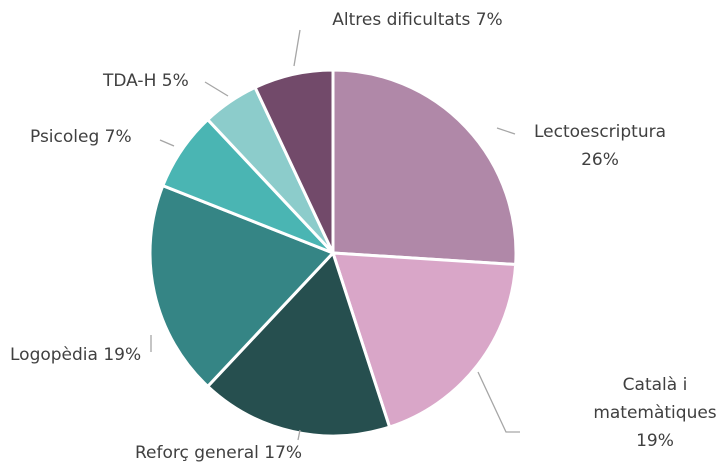 Image resolution: width=728 pixels, height=469 pixels. I want to click on value-label: 17%, so click(283, 453).